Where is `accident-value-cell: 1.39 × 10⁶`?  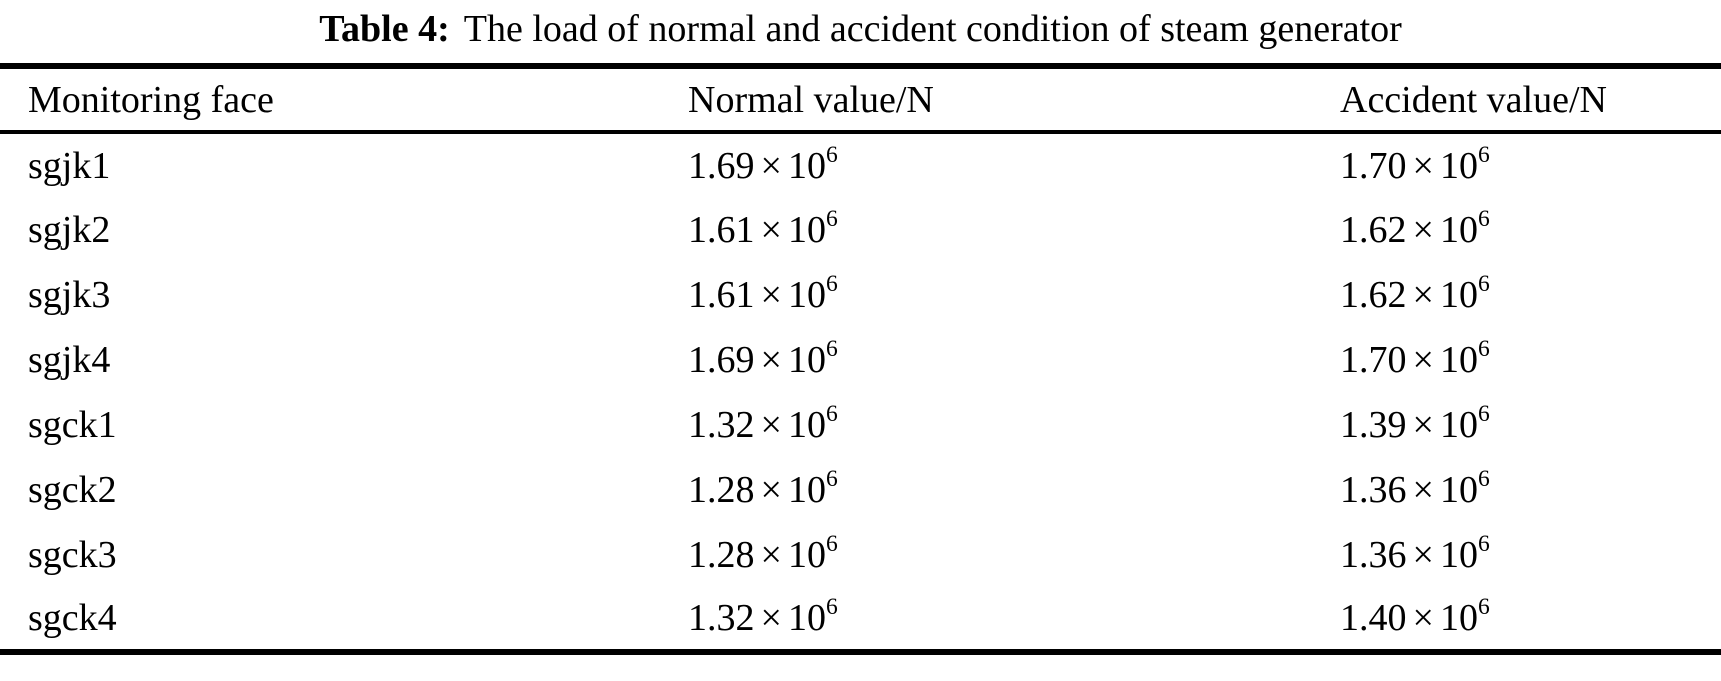 accident-value-cell: 1.39 × 10⁶ is located at coordinates (1415, 423).